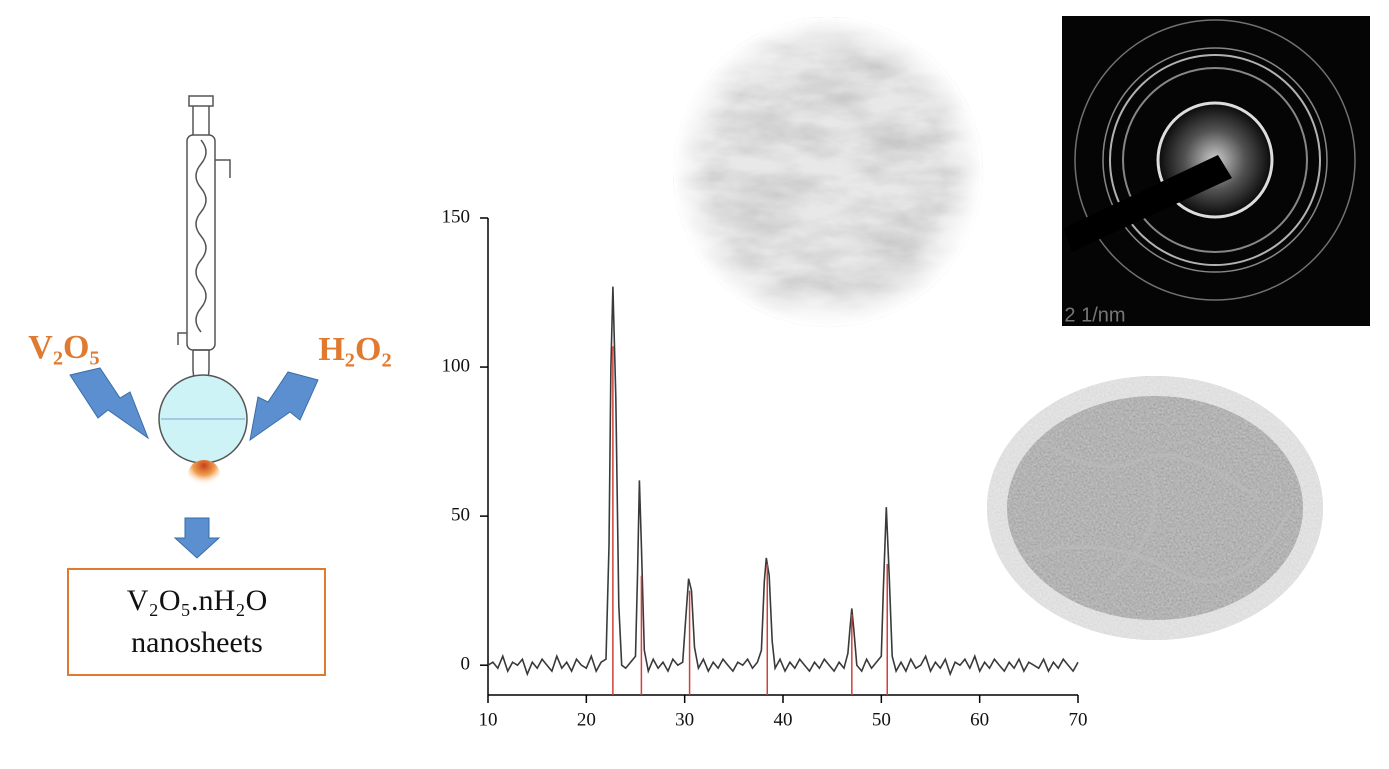 The width and height of the screenshot is (1389, 769). Describe the element at coordinates (284, 406) in the screenshot. I see `arrow-right` at that location.